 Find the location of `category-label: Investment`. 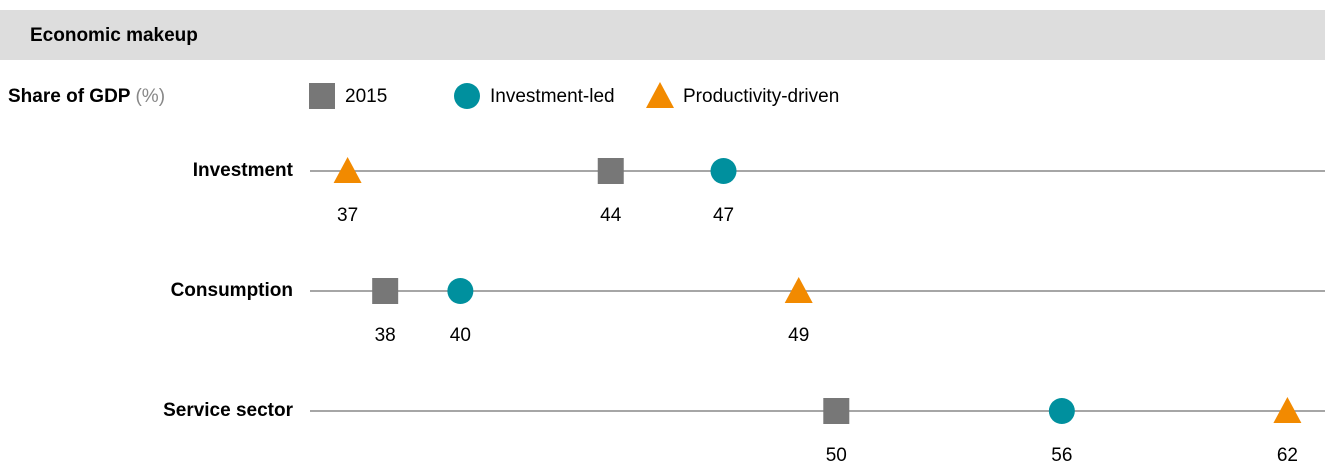

category-label: Investment is located at coordinates (243, 170).